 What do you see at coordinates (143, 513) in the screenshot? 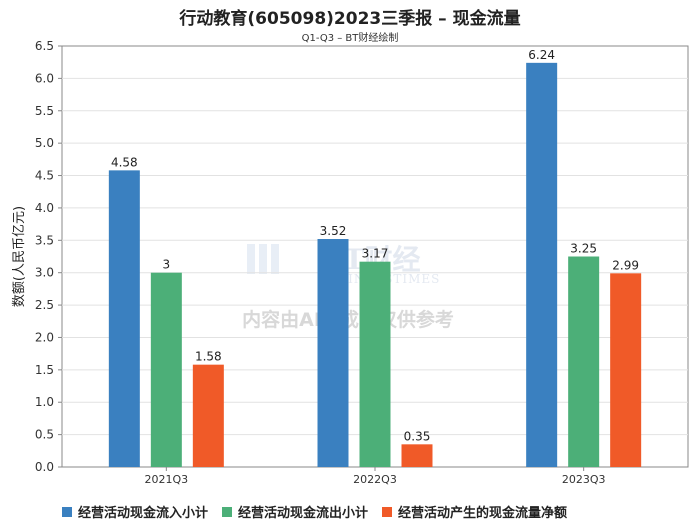
I see `legend-label: 经营活动现金流入小计` at bounding box center [143, 513].